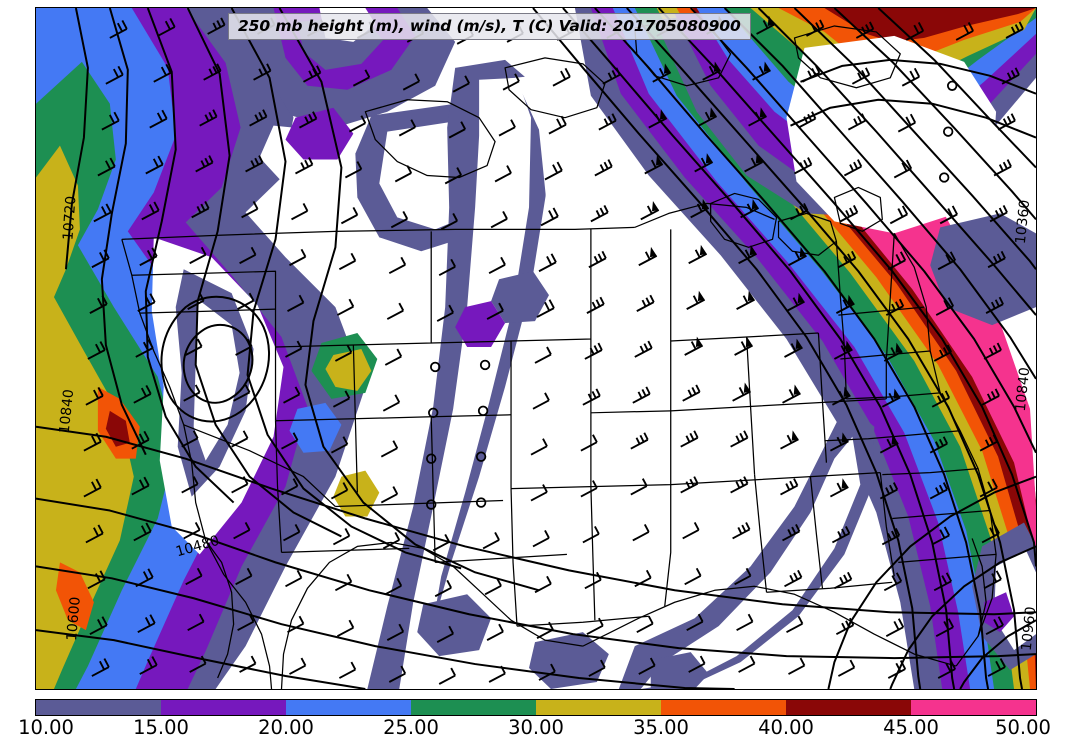  Describe the element at coordinates (536, 727) in the screenshot. I see `colorbar-tick-30: 30.00` at that location.